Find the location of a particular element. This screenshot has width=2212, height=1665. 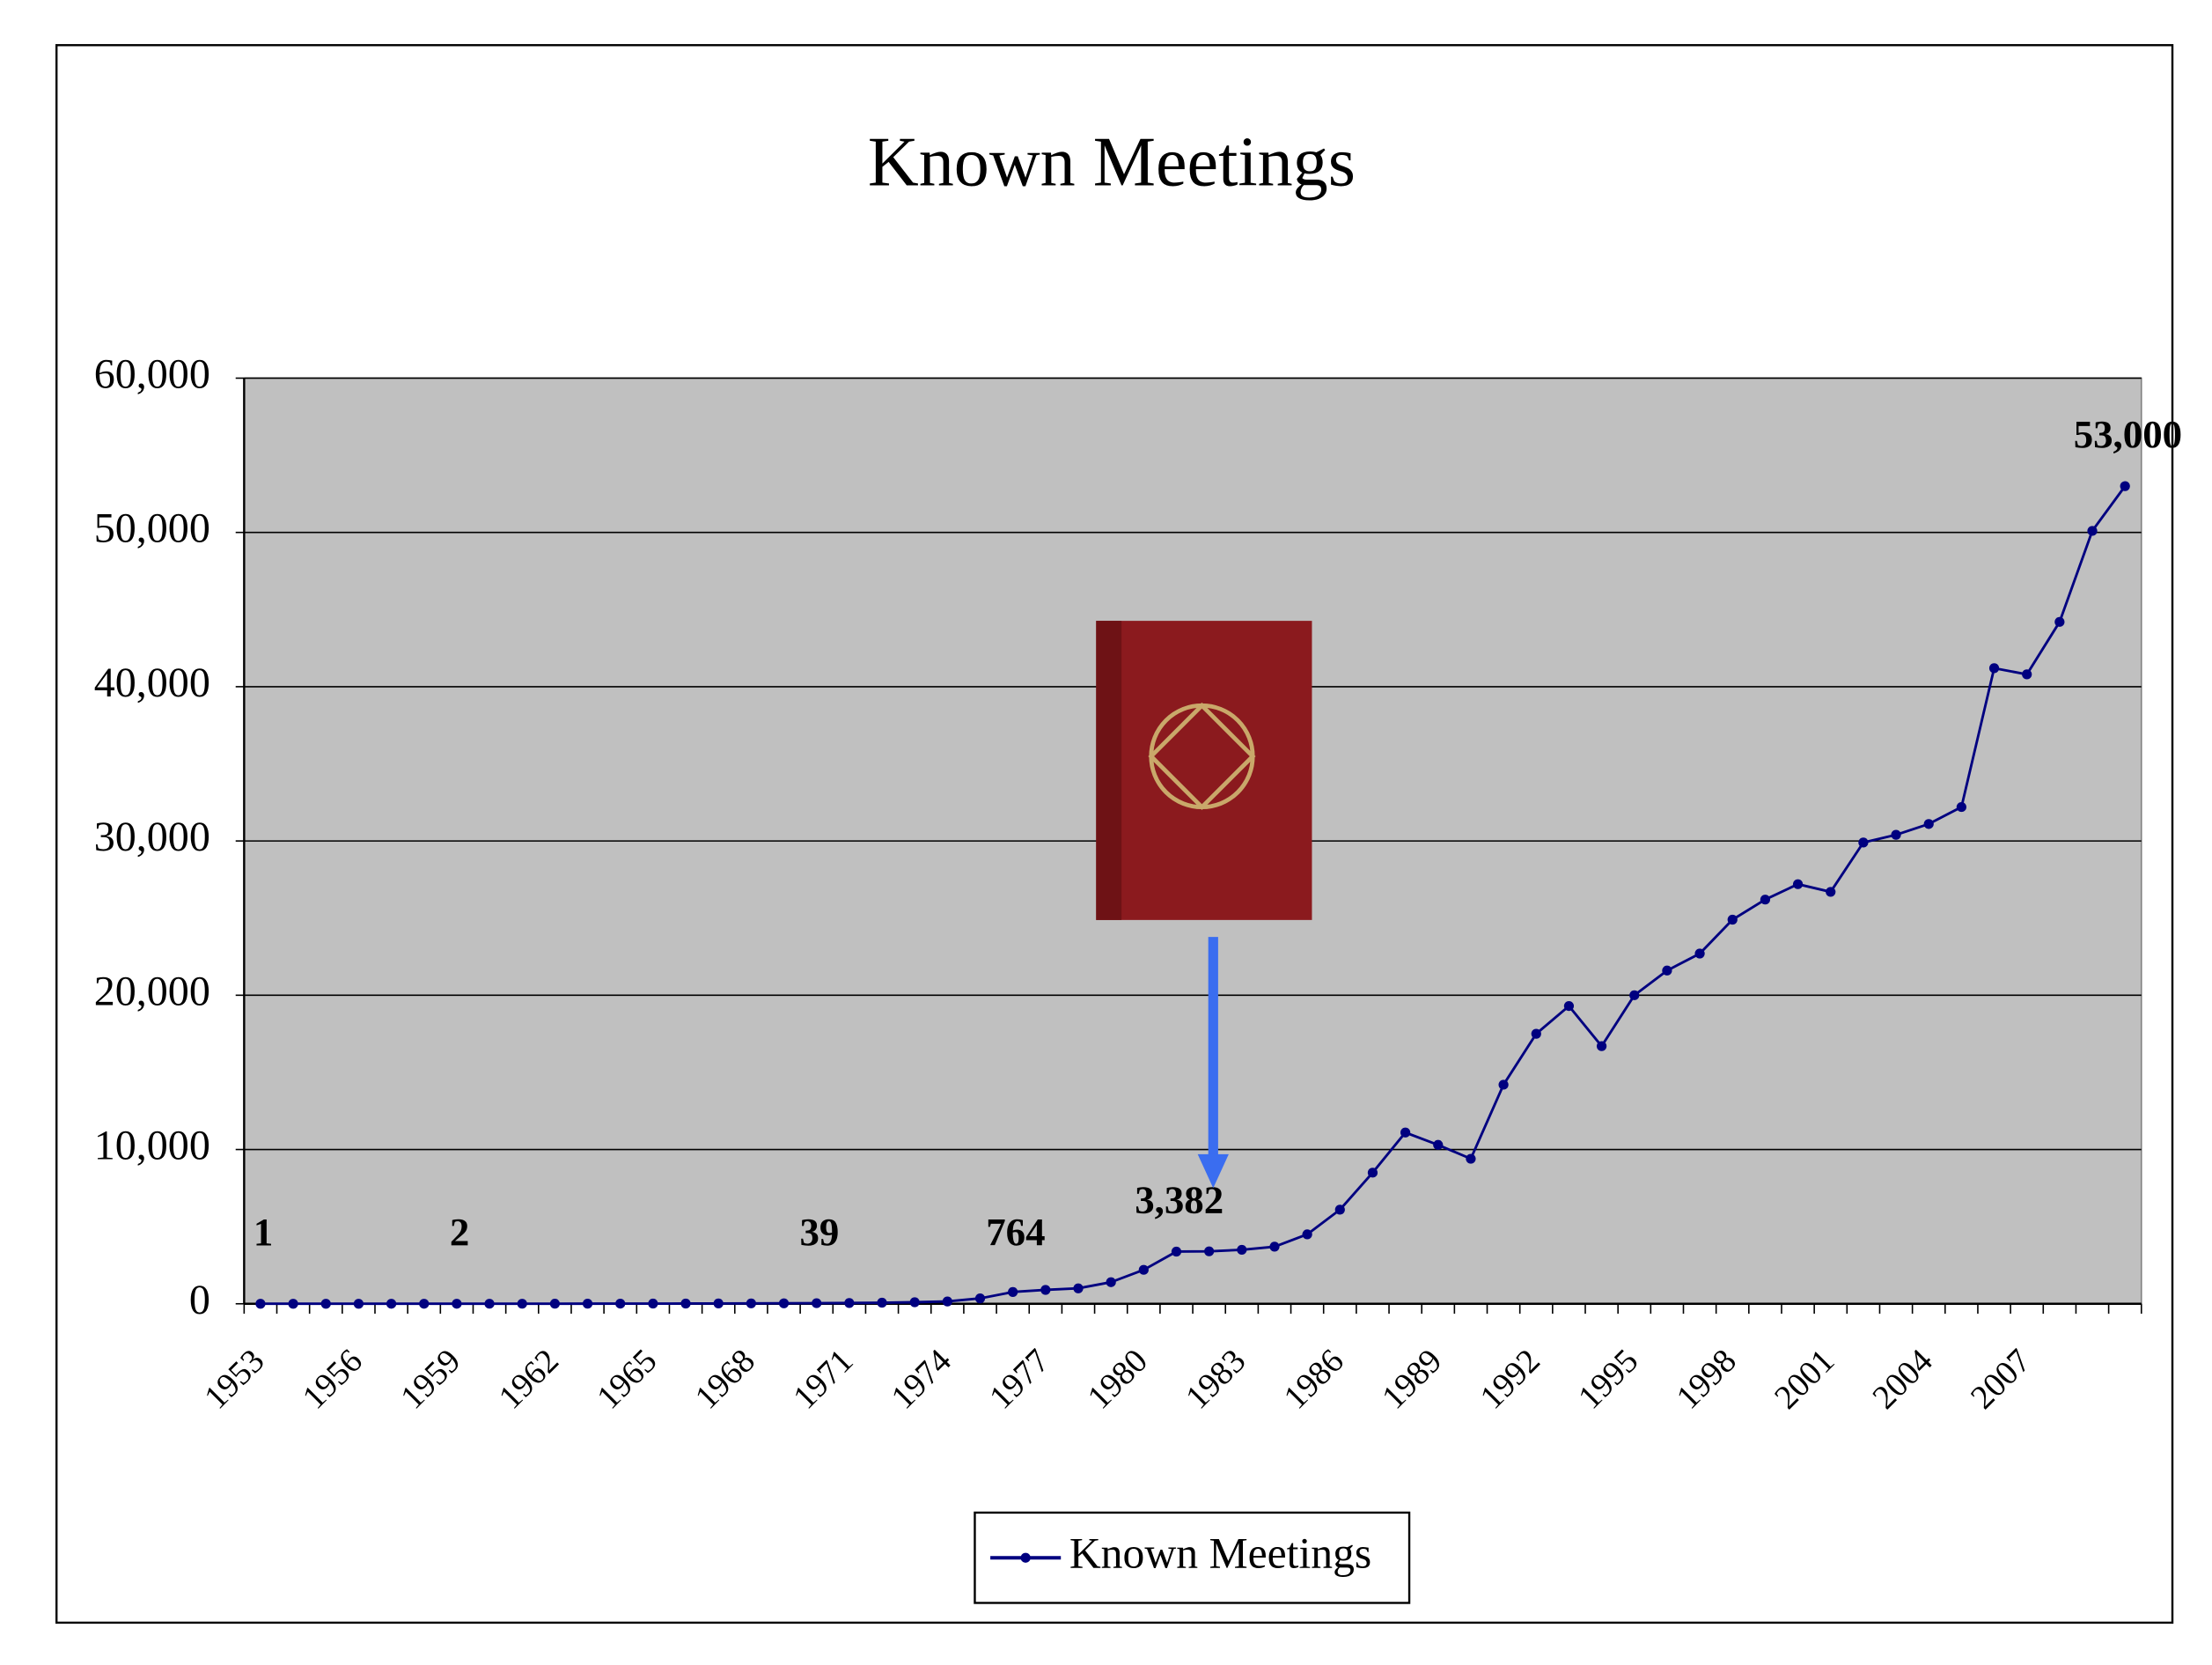

data-label: 1 is located at coordinates (264, 1232).